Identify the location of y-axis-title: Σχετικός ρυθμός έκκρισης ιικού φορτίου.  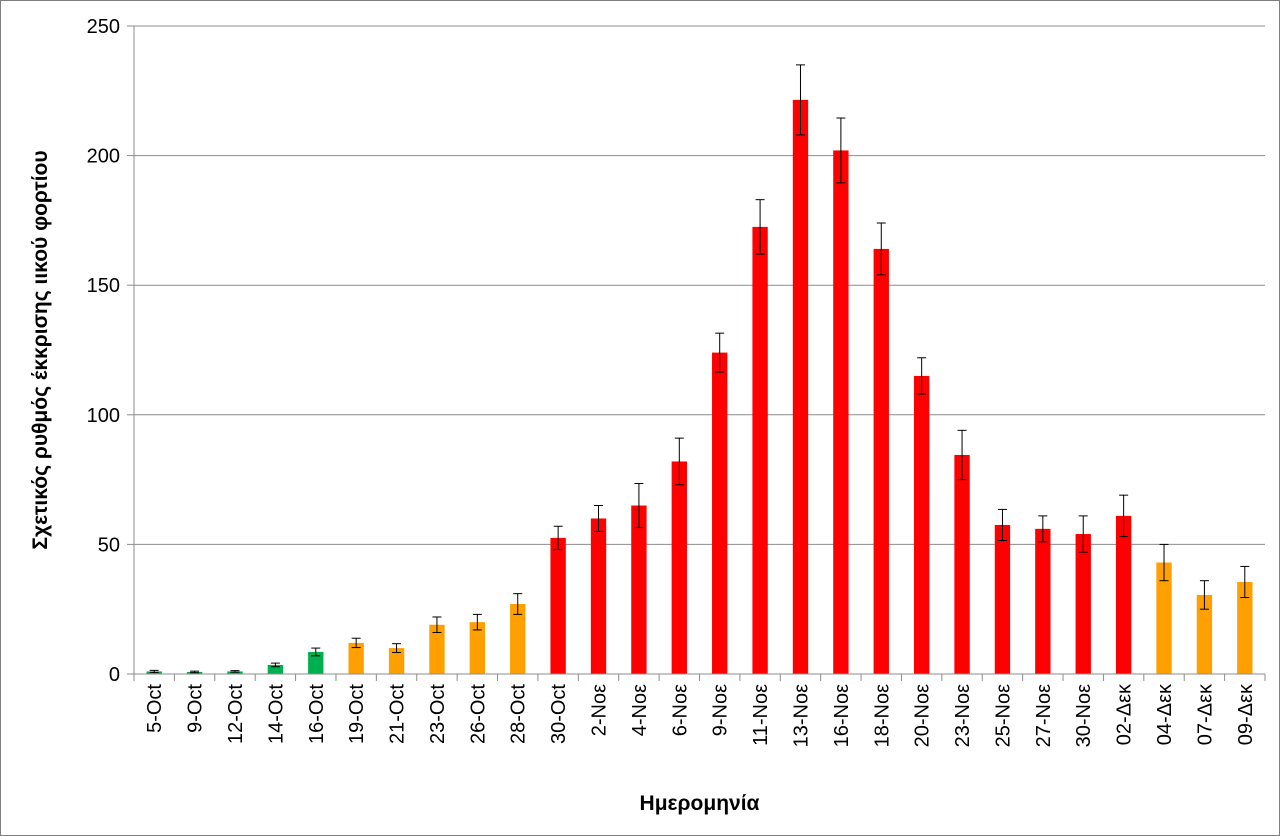
(40, 349).